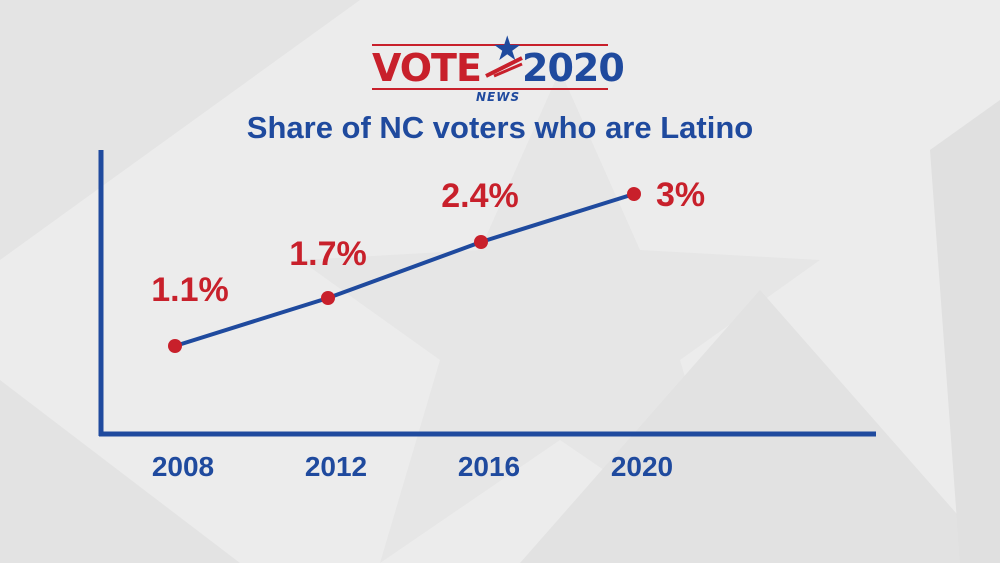 This screenshot has height=563, width=1000. Describe the element at coordinates (328, 254) in the screenshot. I see `data-label-2012: 1.7%` at that location.